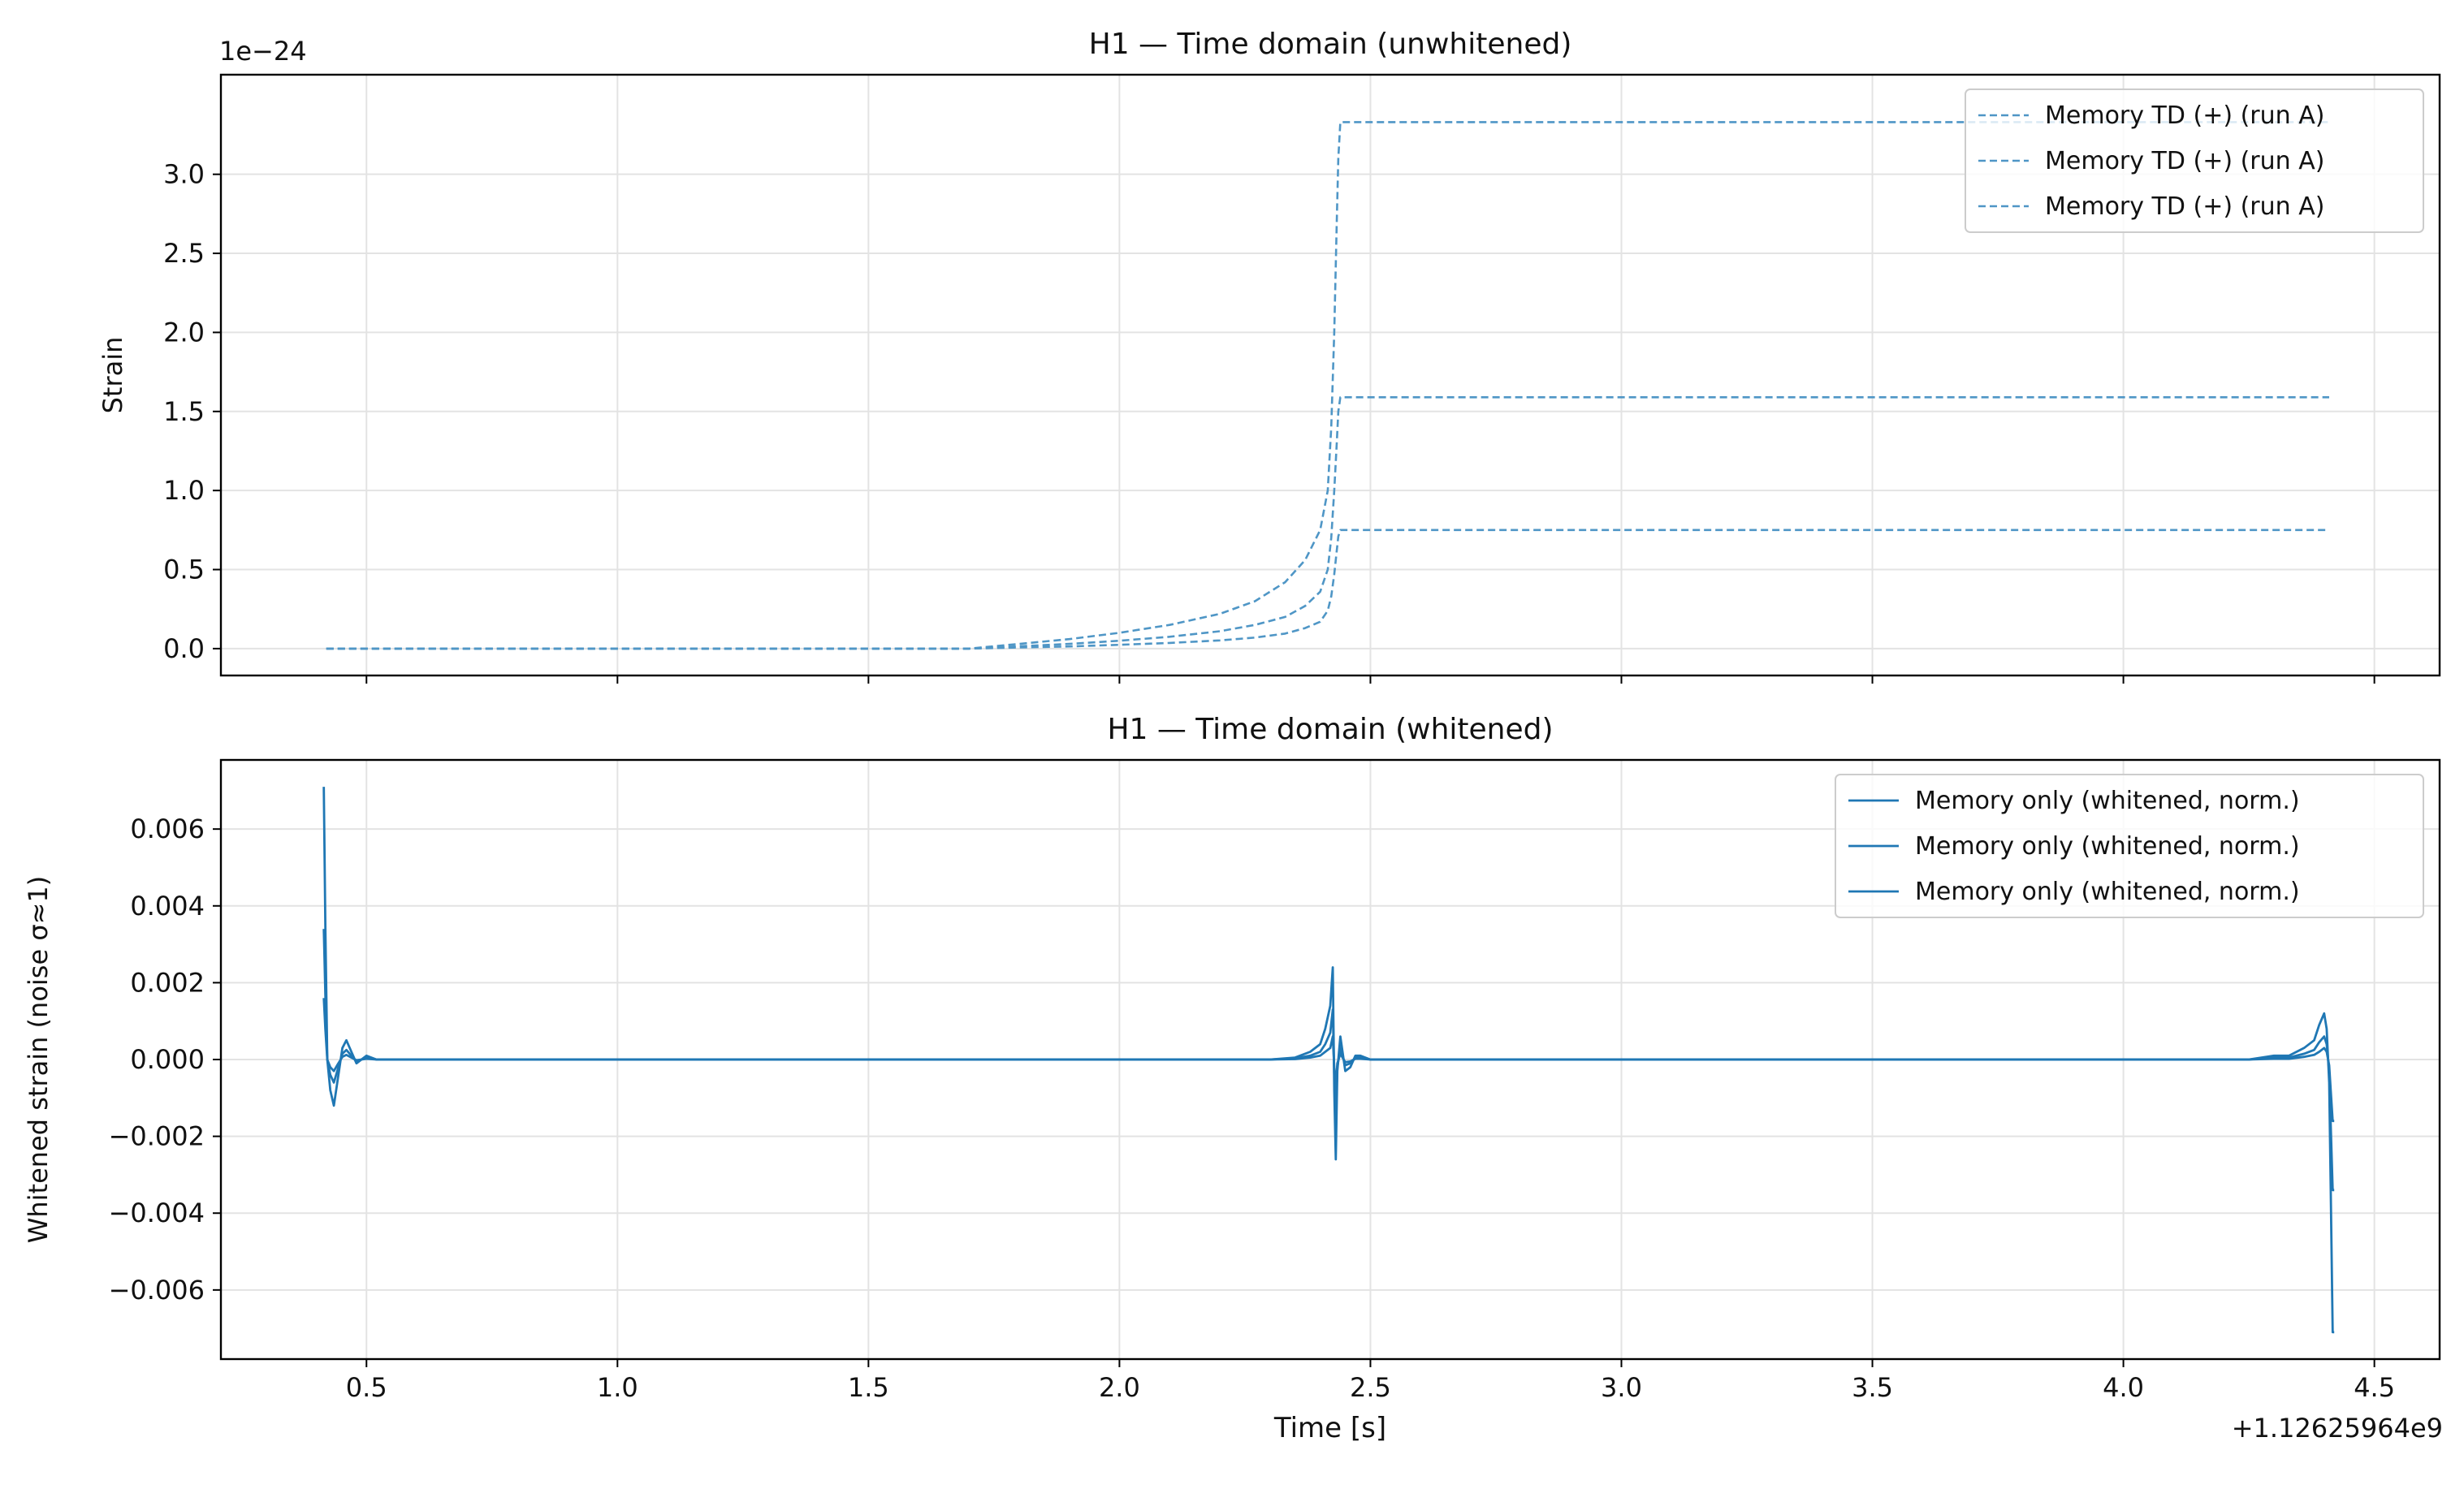 This screenshot has width=2464, height=1489. I want to click on y-tick-label: −0.004, so click(157, 1213).